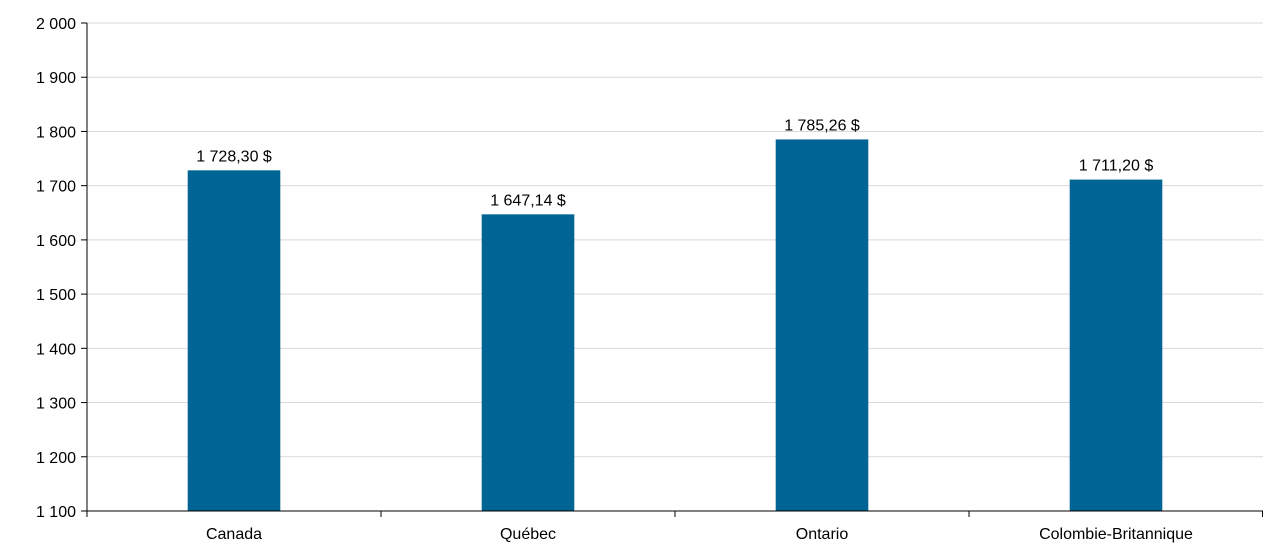  What do you see at coordinates (234, 340) in the screenshot?
I see `bar-canada` at bounding box center [234, 340].